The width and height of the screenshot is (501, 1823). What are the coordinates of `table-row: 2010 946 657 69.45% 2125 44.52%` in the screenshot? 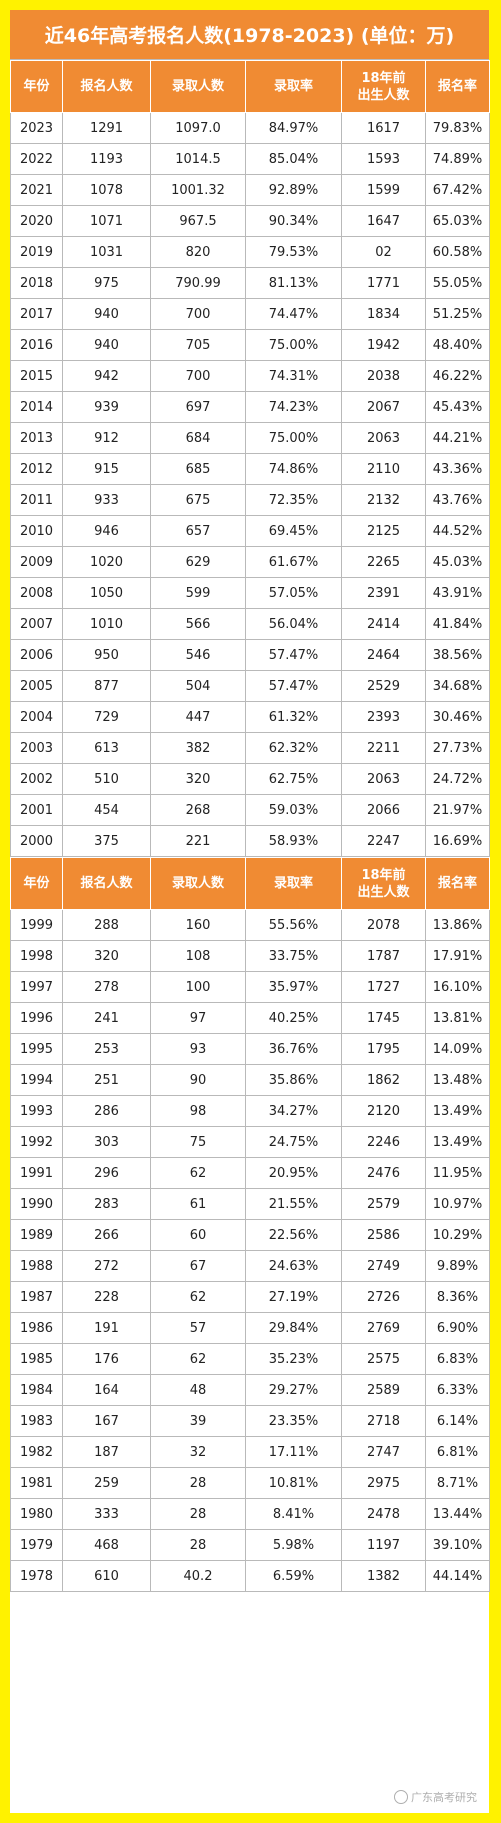 It's located at (250, 531).